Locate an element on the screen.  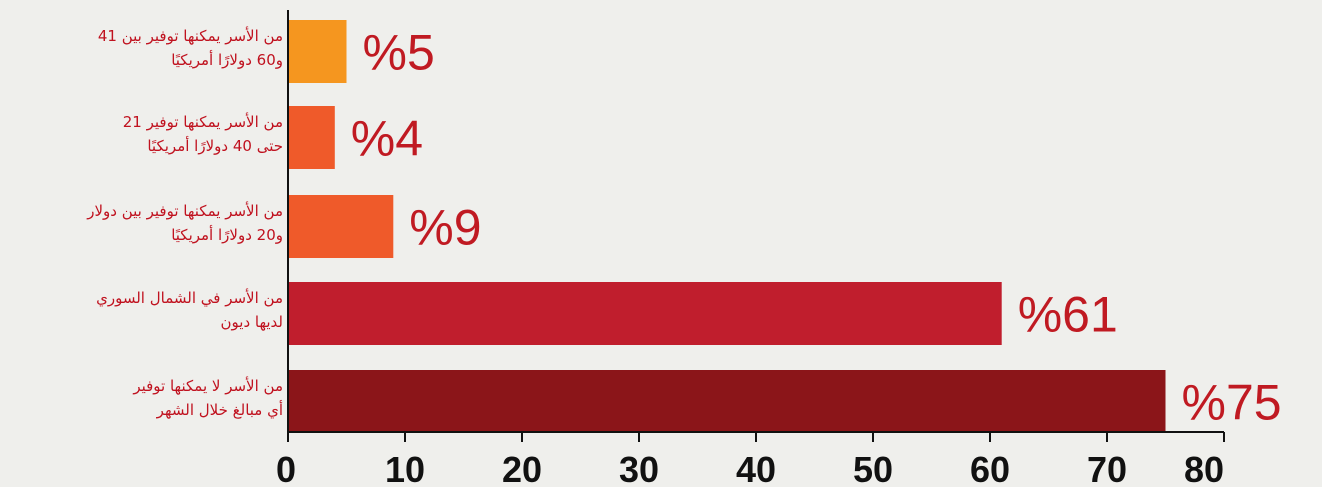
value-label-3: %61 is located at coordinates (1068, 315).